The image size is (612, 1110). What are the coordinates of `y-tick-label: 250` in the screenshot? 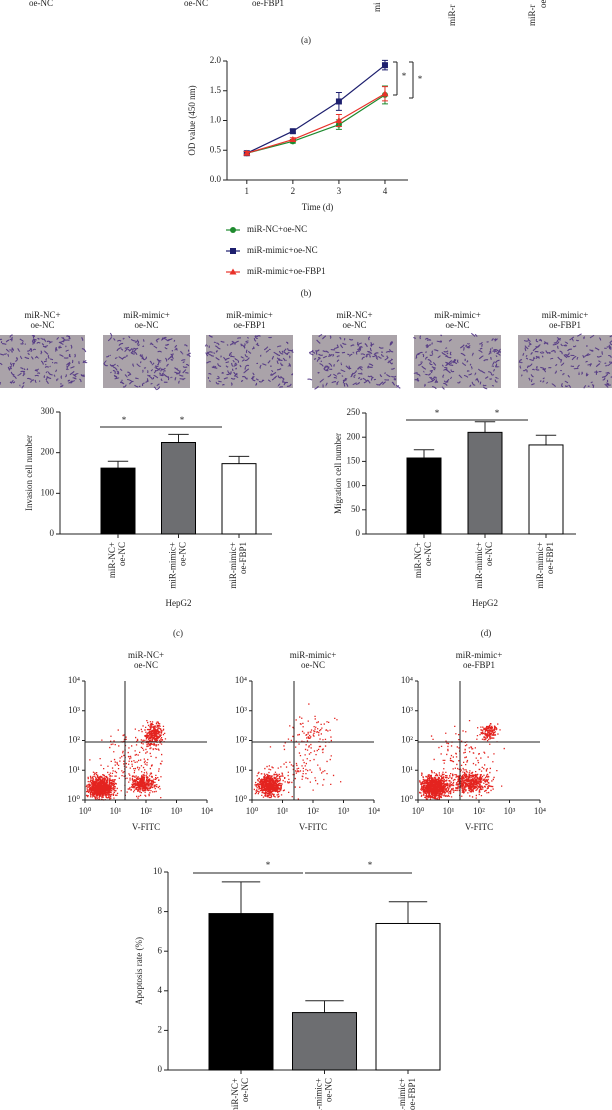 It's located at (354, 412).